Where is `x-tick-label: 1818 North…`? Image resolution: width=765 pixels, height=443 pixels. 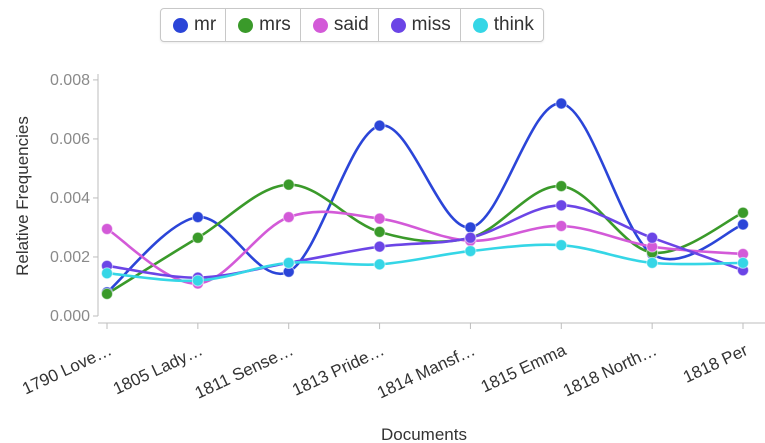 x-tick-label: 1818 North… is located at coordinates (610, 370).